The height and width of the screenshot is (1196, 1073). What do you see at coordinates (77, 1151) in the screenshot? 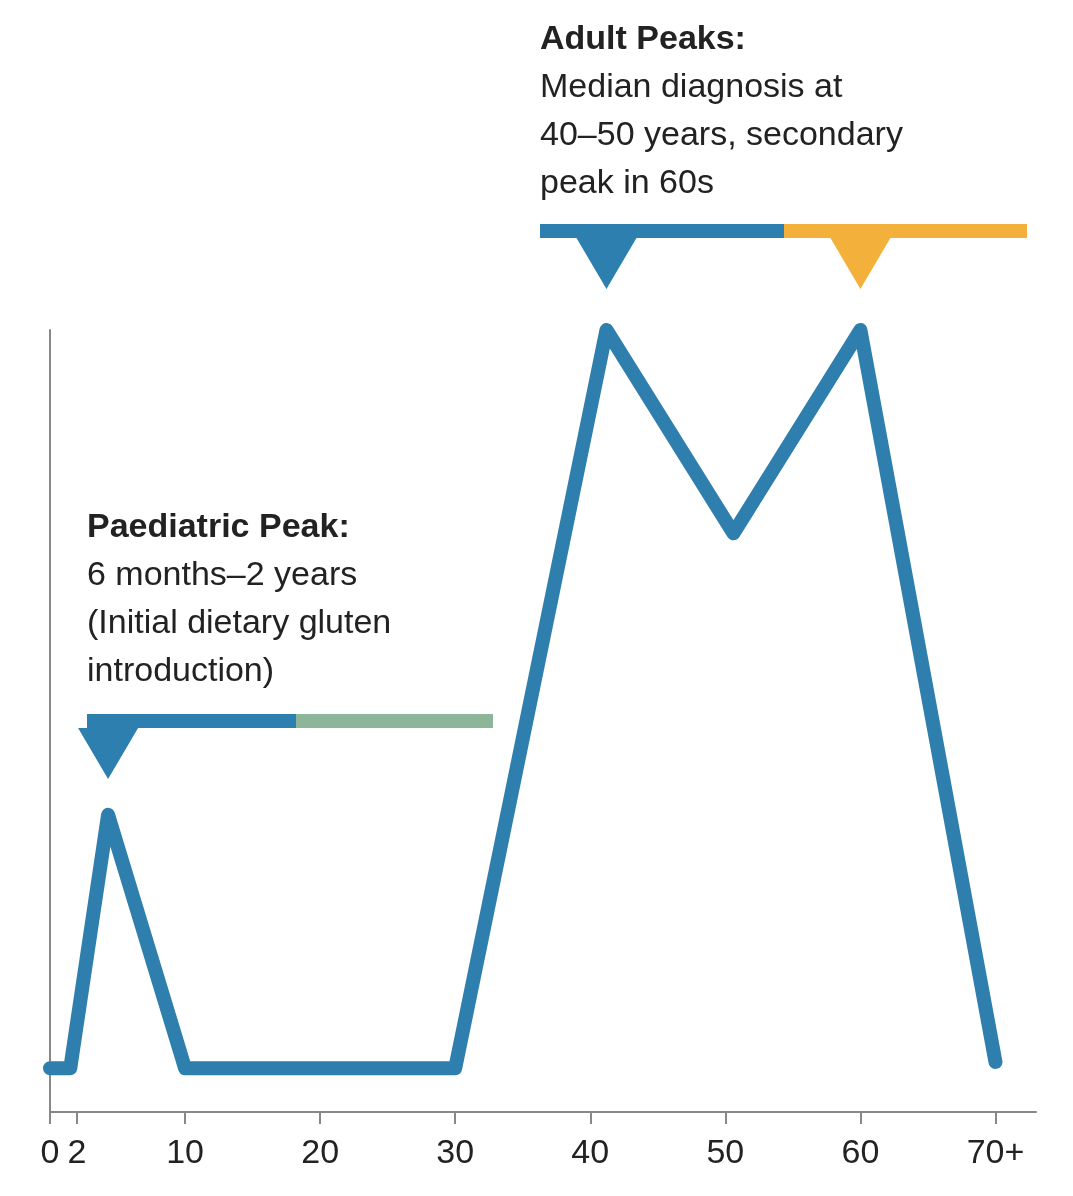
I see `x-tick-label: 2` at bounding box center [77, 1151].